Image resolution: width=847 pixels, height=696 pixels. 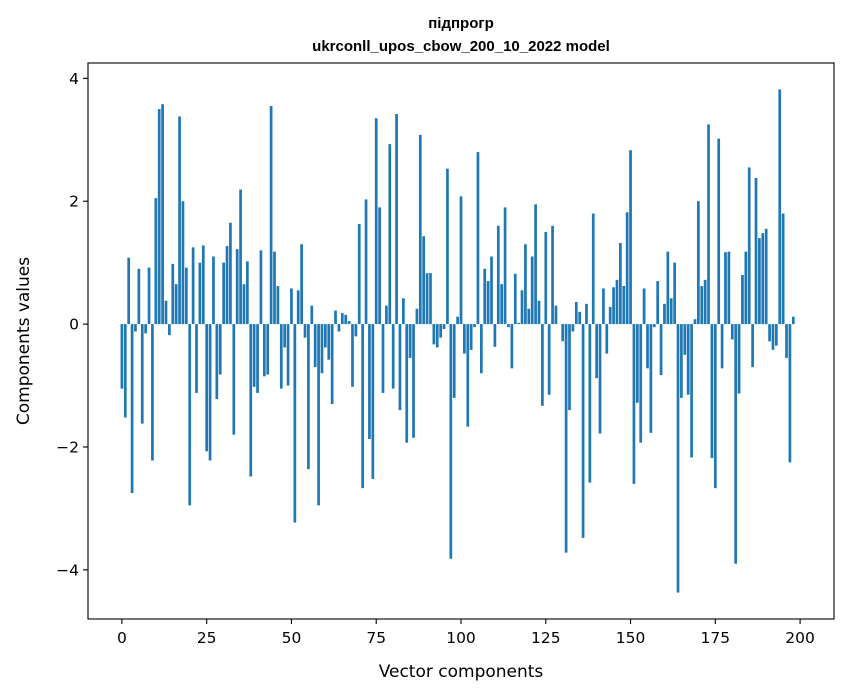 What do you see at coordinates (67, 570) in the screenshot?
I see `y-tick-label-0: −4` at bounding box center [67, 570].